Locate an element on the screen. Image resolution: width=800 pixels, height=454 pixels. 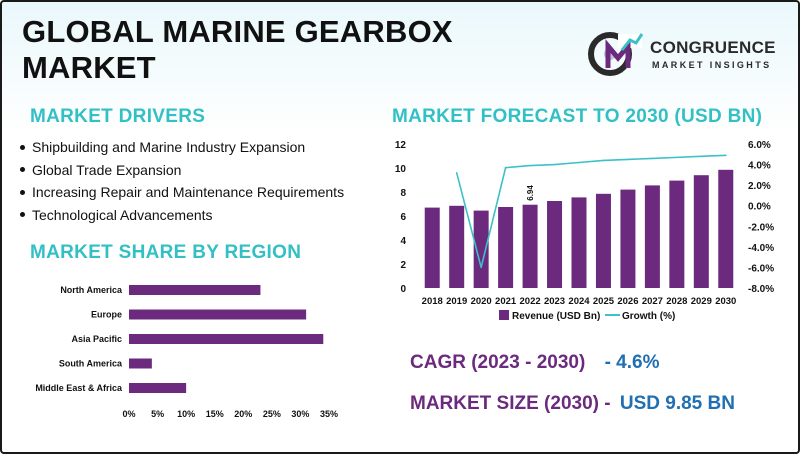
x-tick-label: 0% is located at coordinates (128, 414).